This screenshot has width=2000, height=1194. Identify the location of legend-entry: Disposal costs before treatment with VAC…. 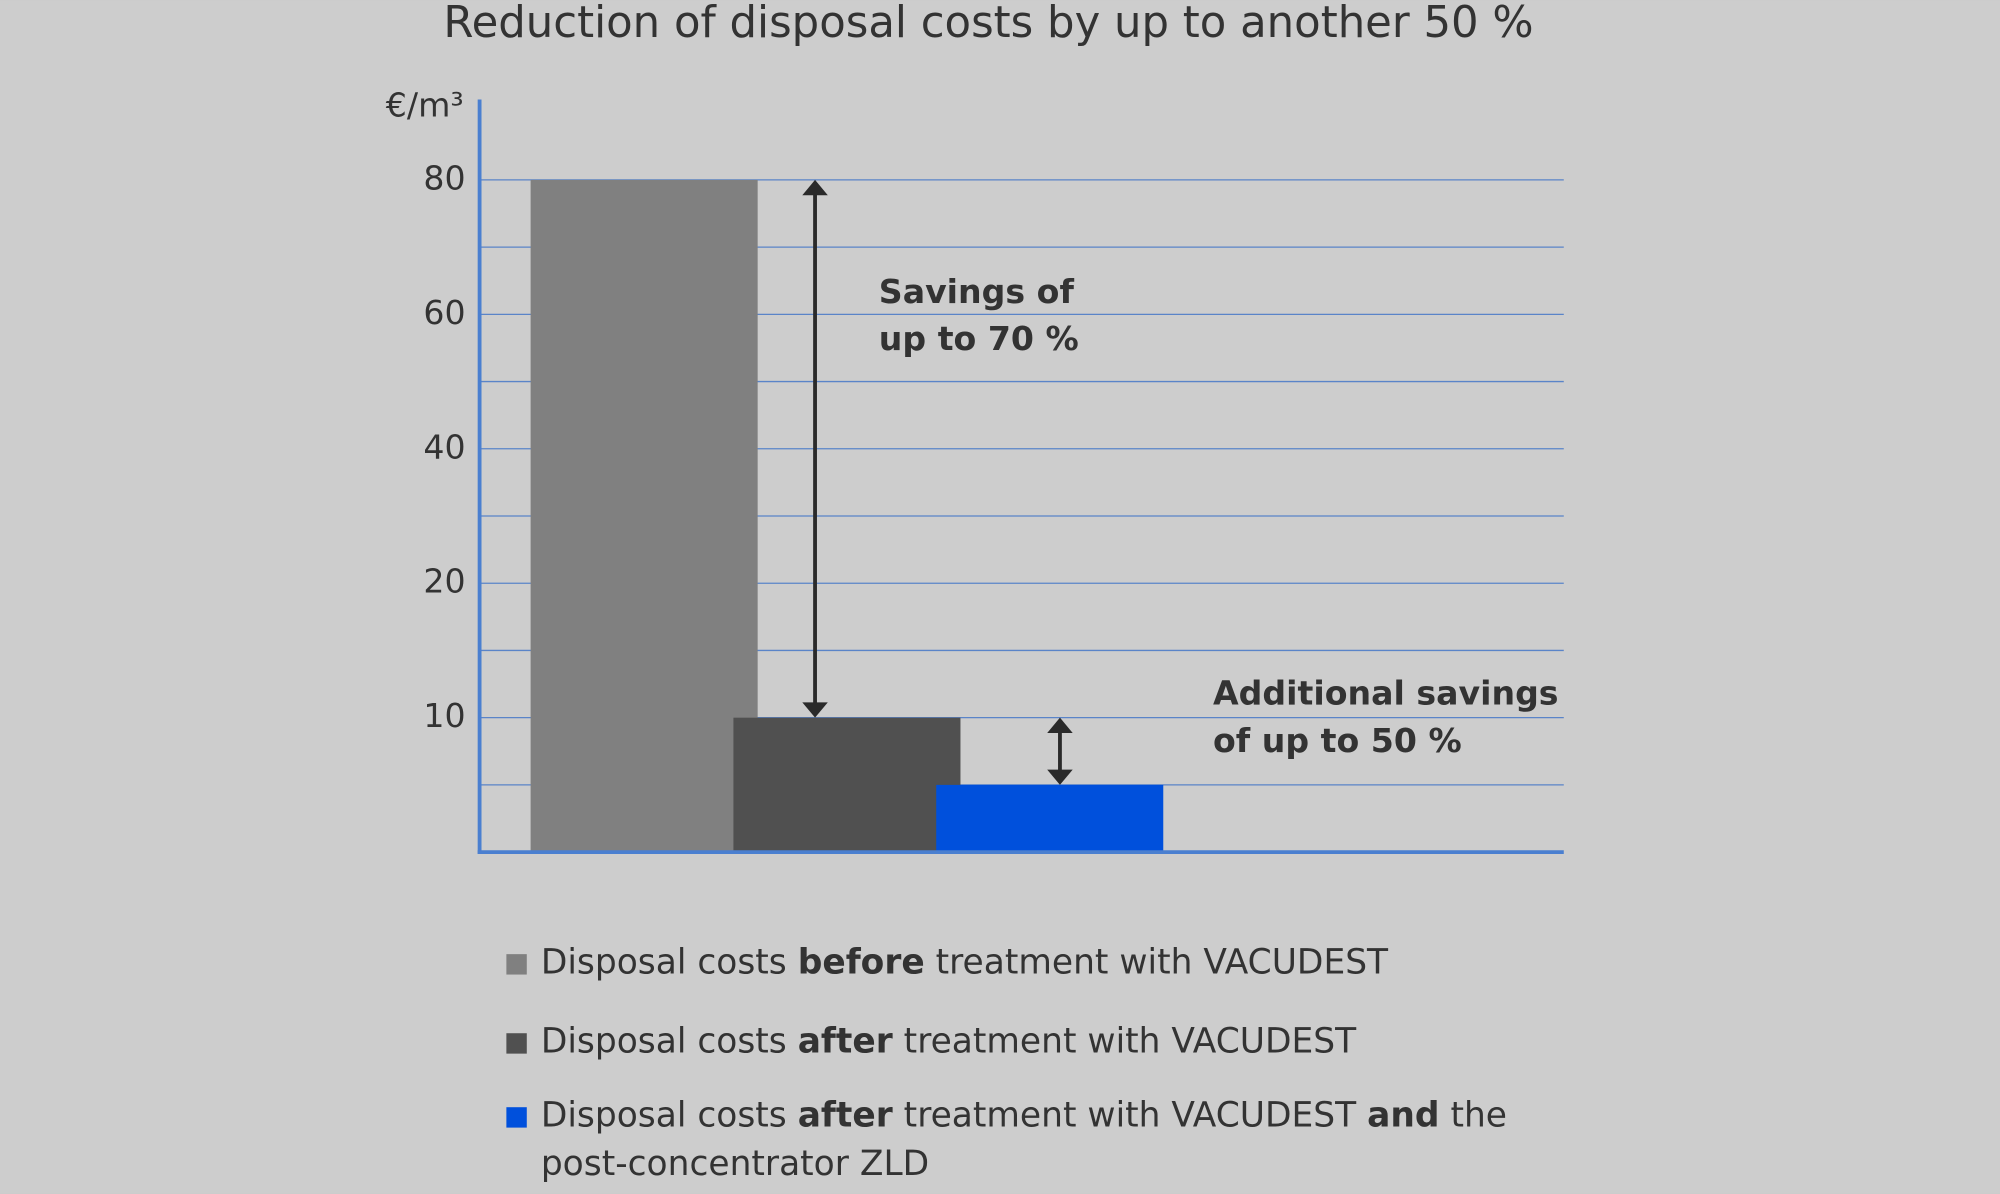
(964, 962).